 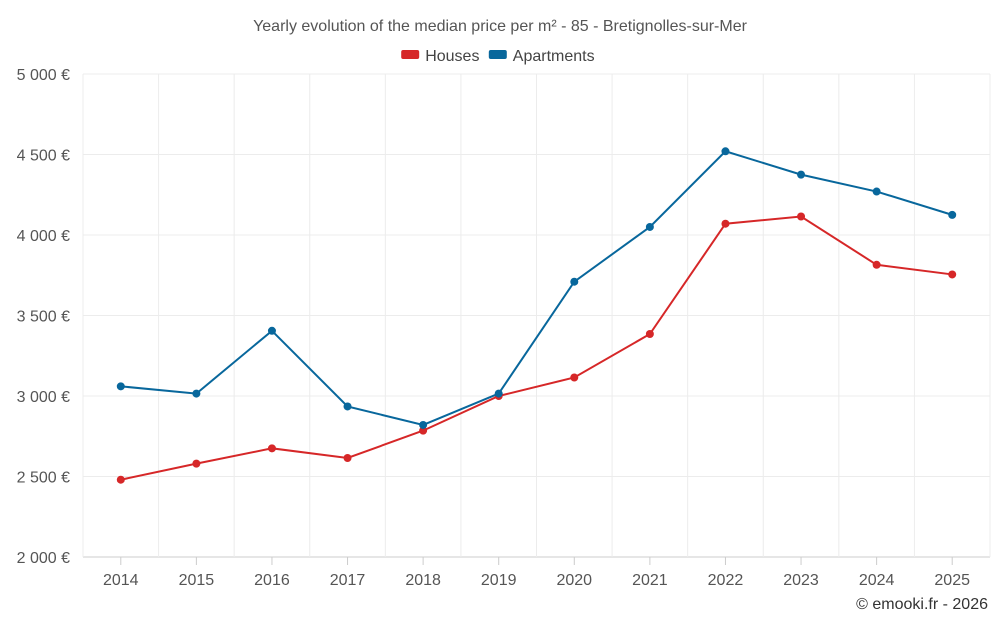 I want to click on x-tick-label: 2022, so click(x=726, y=580).